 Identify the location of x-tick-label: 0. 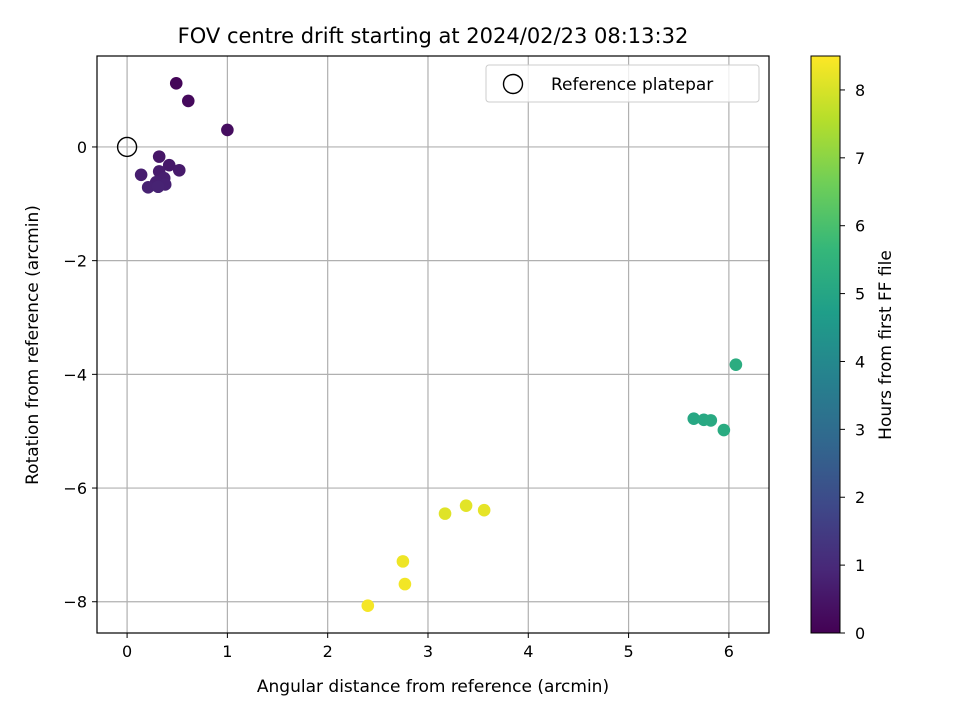
(127, 651).